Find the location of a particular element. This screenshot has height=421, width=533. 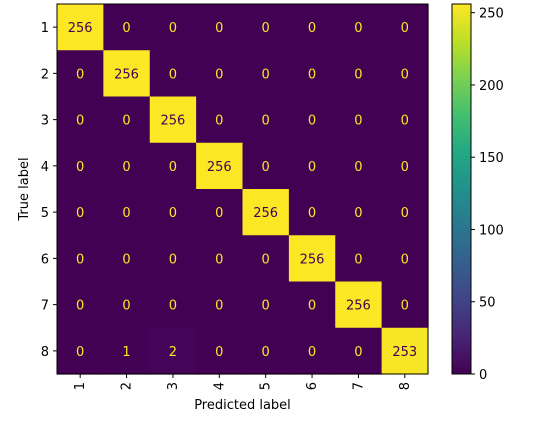

heatmap-cell-r6-c3 is located at coordinates (173, 259).